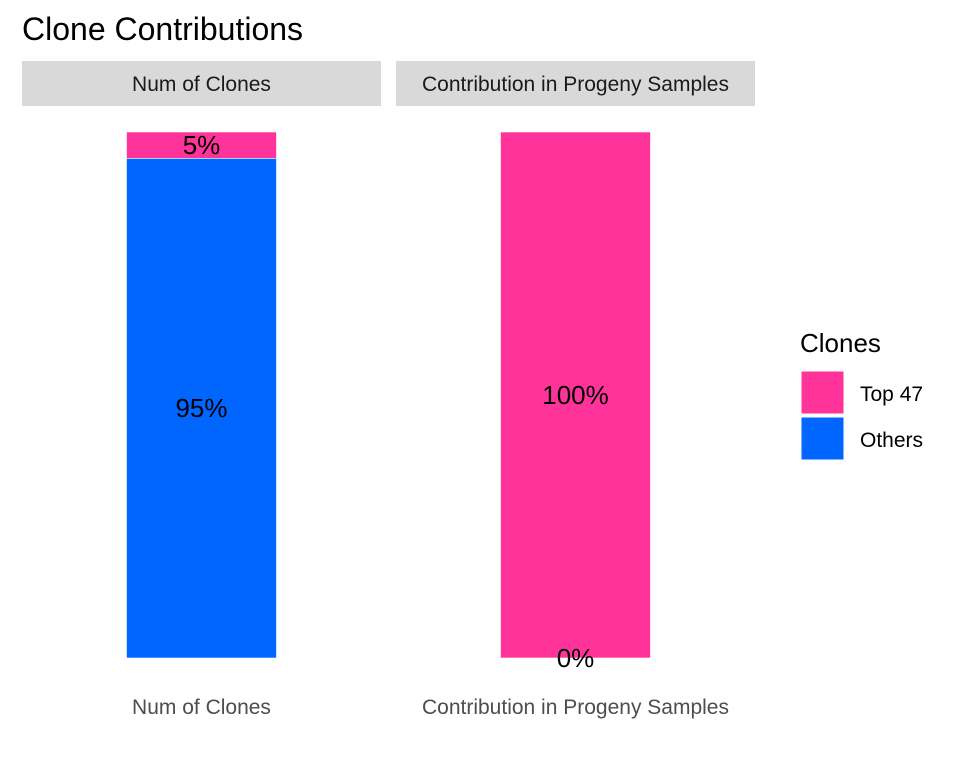 This screenshot has width=960, height=768. I want to click on legend-label: Others, so click(891, 440).